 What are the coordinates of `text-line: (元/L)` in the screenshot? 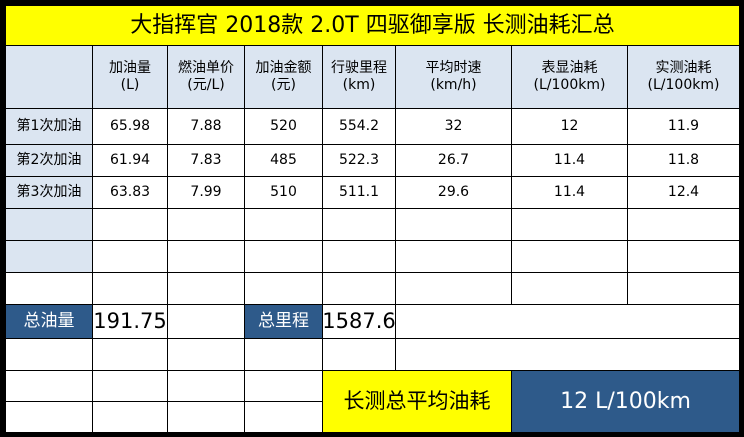 It's located at (206, 85).